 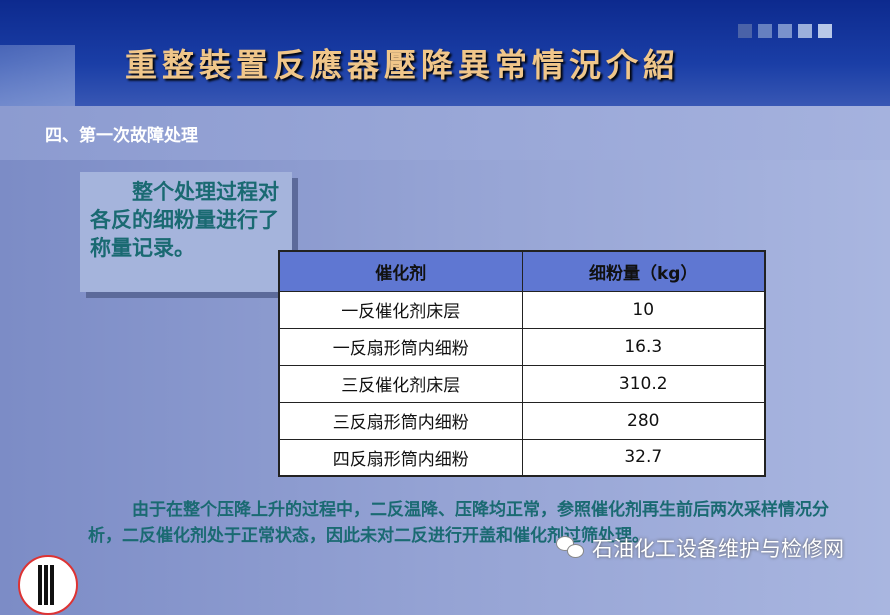 What do you see at coordinates (643, 346) in the screenshot?
I see `fines-amount-cell: 16.3` at bounding box center [643, 346].